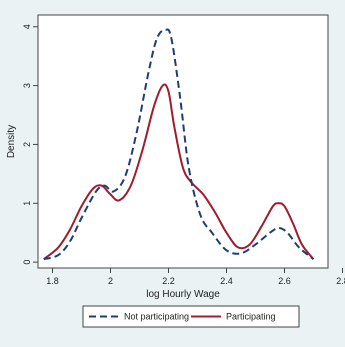 The width and height of the screenshot is (345, 347). Describe the element at coordinates (52, 281) in the screenshot. I see `x-tick-label: 1.8` at that location.